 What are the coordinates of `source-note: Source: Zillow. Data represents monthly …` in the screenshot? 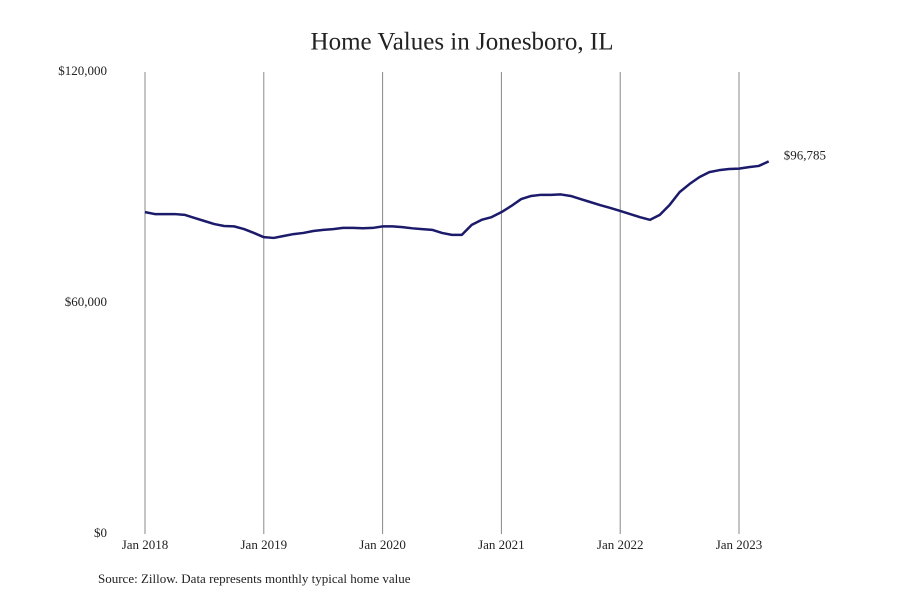 It's located at (254, 578).